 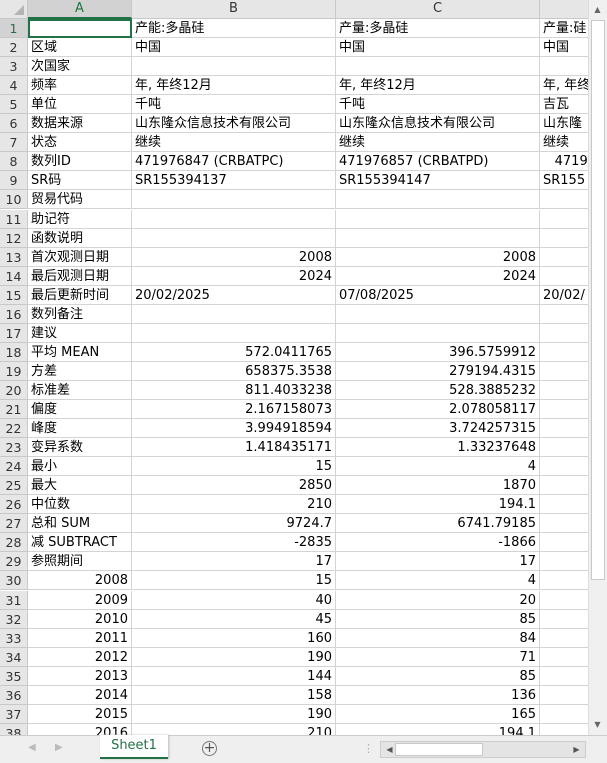 I want to click on cell: 产量:硅, so click(x=564, y=29).